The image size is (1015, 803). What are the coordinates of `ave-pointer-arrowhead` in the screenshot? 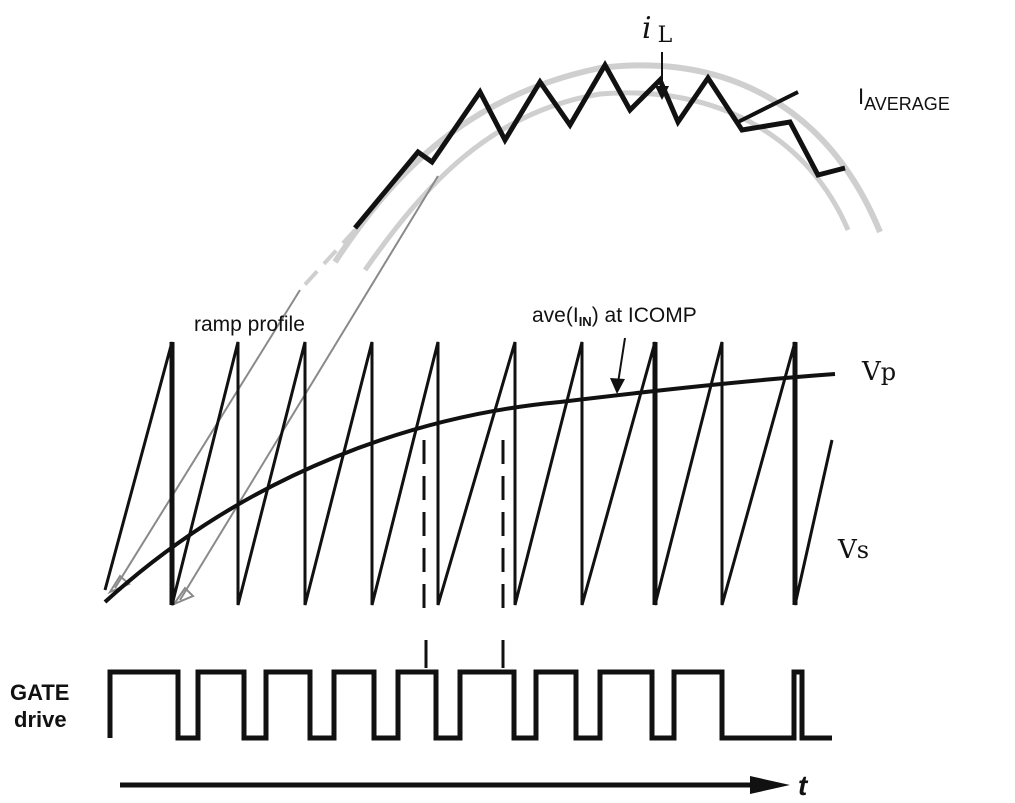 It's located at (617, 386).